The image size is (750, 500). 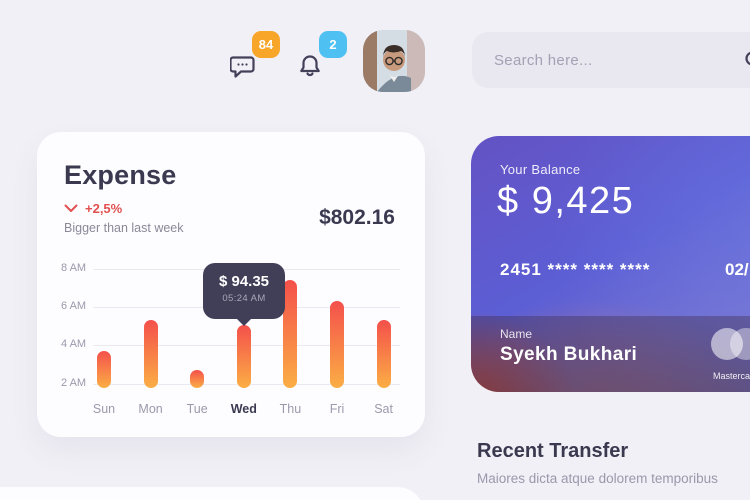 I want to click on bell-icon, so click(x=310, y=66).